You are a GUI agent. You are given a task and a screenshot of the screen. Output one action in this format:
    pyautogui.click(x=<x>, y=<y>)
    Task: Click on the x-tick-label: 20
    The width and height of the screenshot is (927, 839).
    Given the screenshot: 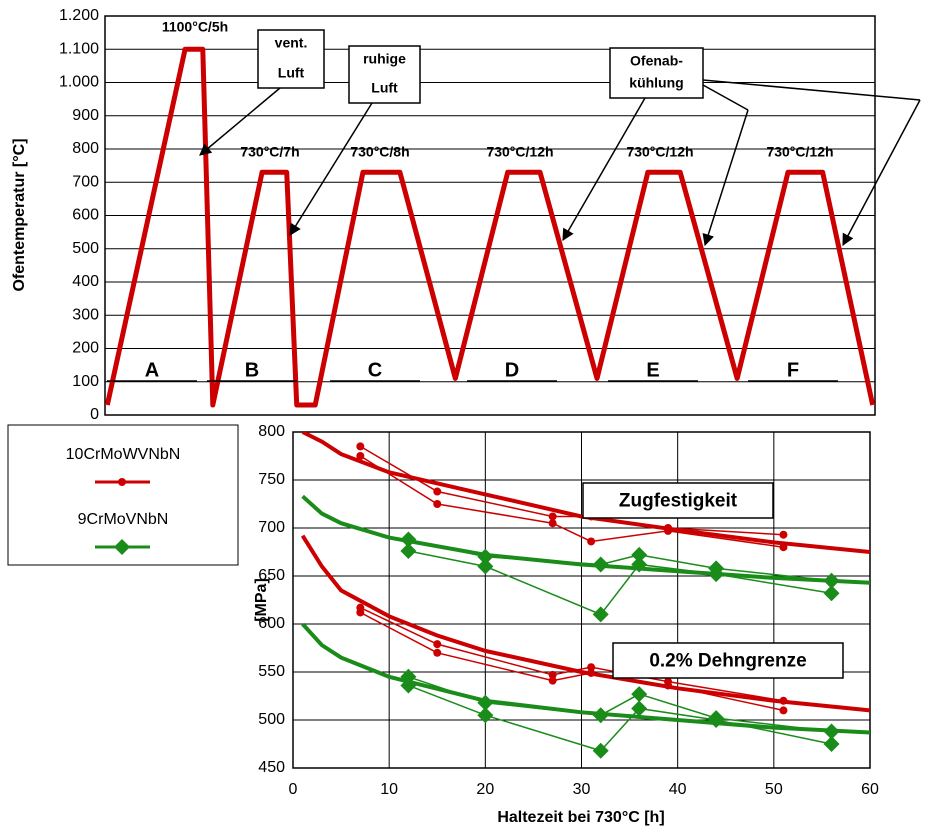 What is the action you would take?
    pyautogui.click(x=485, y=789)
    